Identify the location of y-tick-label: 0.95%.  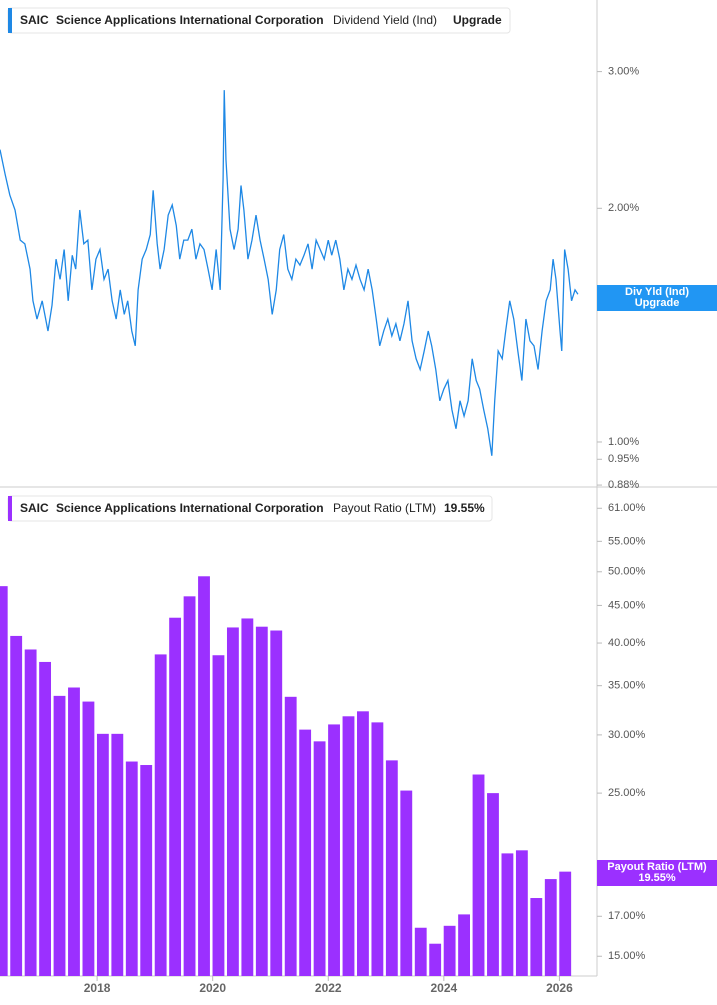
(623, 459).